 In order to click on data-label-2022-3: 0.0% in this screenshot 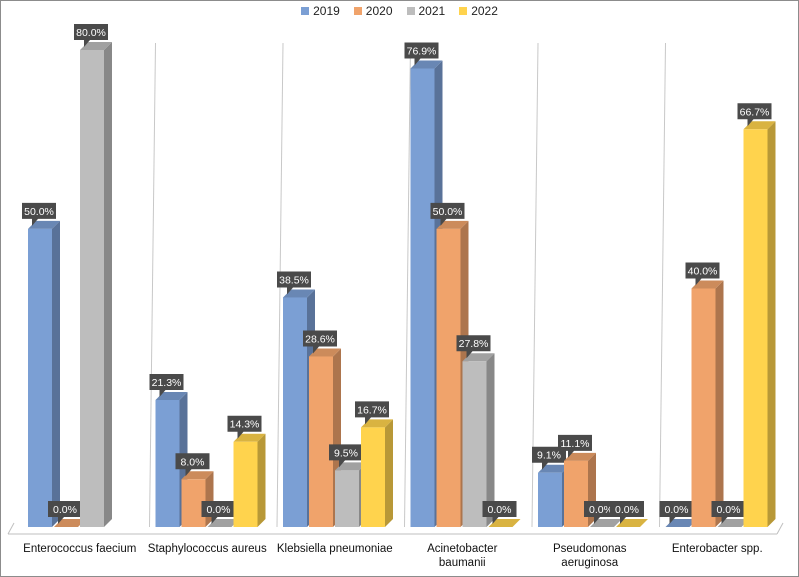, I will do `click(499, 512)`.